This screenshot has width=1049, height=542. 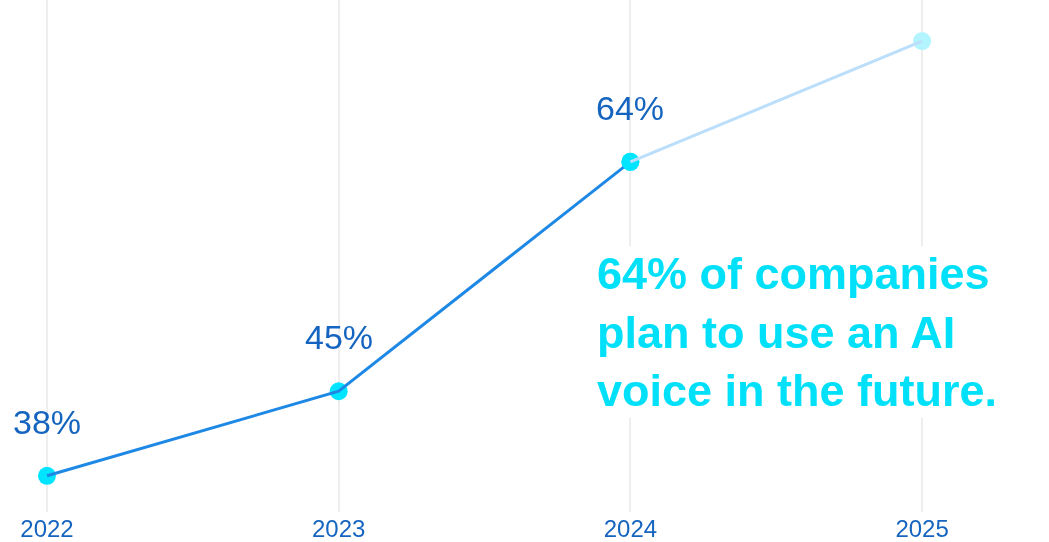 I want to click on x-tick-label: 2023, so click(x=338, y=528).